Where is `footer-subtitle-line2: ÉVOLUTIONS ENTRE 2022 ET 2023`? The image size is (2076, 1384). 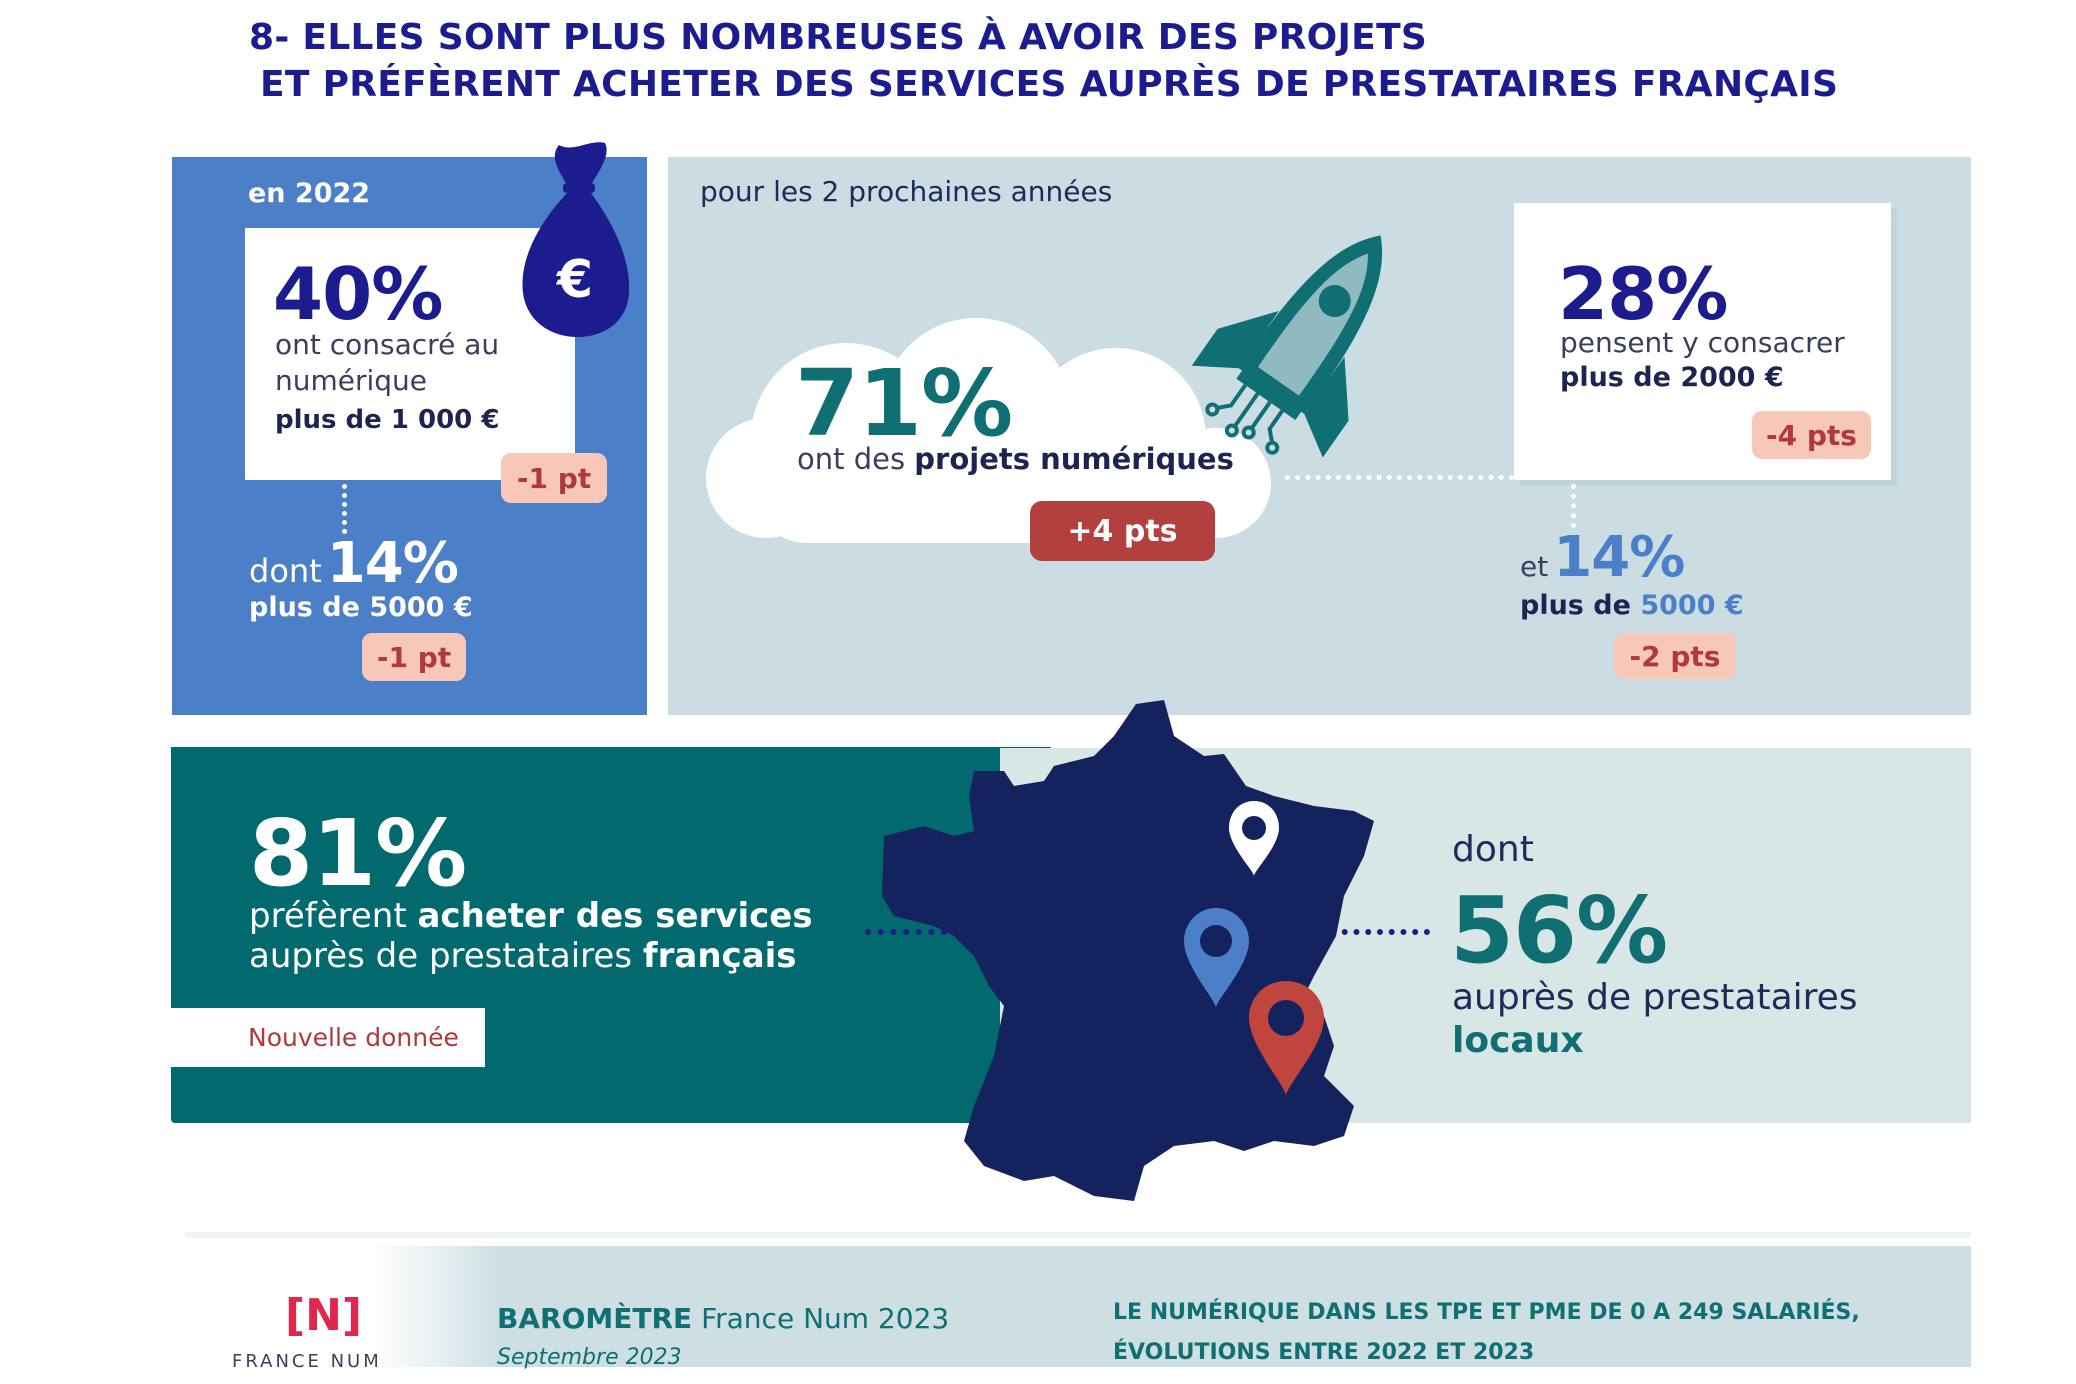 footer-subtitle-line2: ÉVOLUTIONS ENTRE 2022 ET 2023 is located at coordinates (1324, 1352).